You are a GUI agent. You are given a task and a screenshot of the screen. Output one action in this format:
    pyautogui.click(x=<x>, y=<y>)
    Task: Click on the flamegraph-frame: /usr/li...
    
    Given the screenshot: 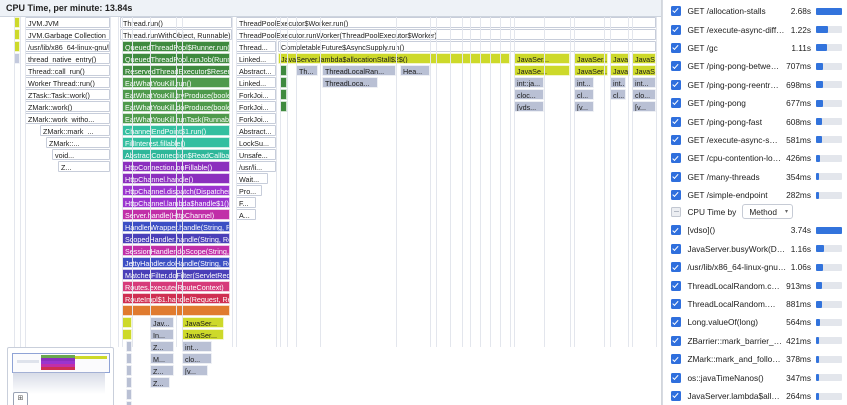 What is the action you would take?
    pyautogui.click(x=256, y=166)
    